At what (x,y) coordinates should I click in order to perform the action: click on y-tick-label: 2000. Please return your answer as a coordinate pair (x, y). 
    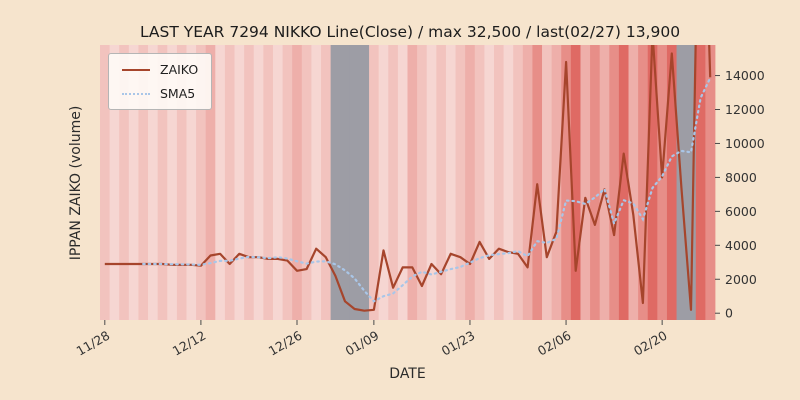
    Looking at the image, I should click on (741, 279).